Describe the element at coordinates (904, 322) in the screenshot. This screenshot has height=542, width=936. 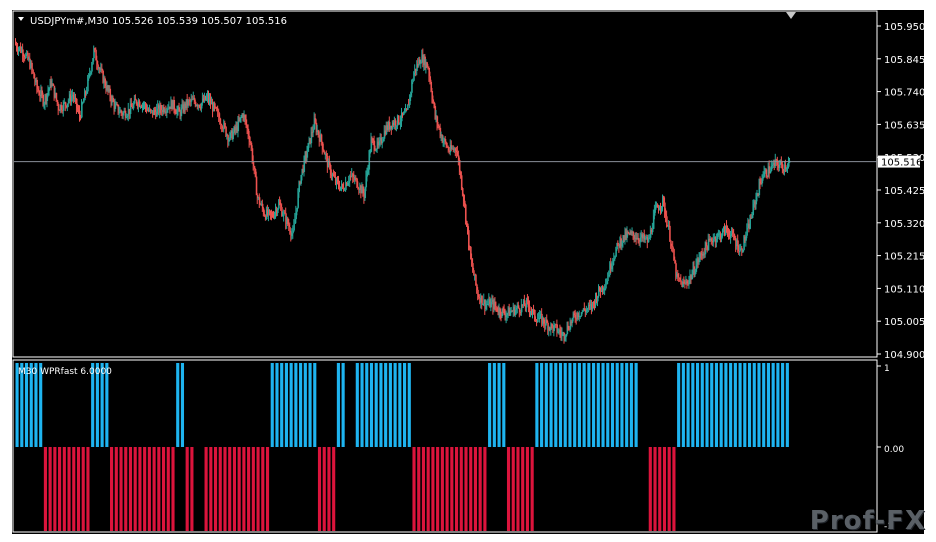
I see `price-tick-label: 105.005` at that location.